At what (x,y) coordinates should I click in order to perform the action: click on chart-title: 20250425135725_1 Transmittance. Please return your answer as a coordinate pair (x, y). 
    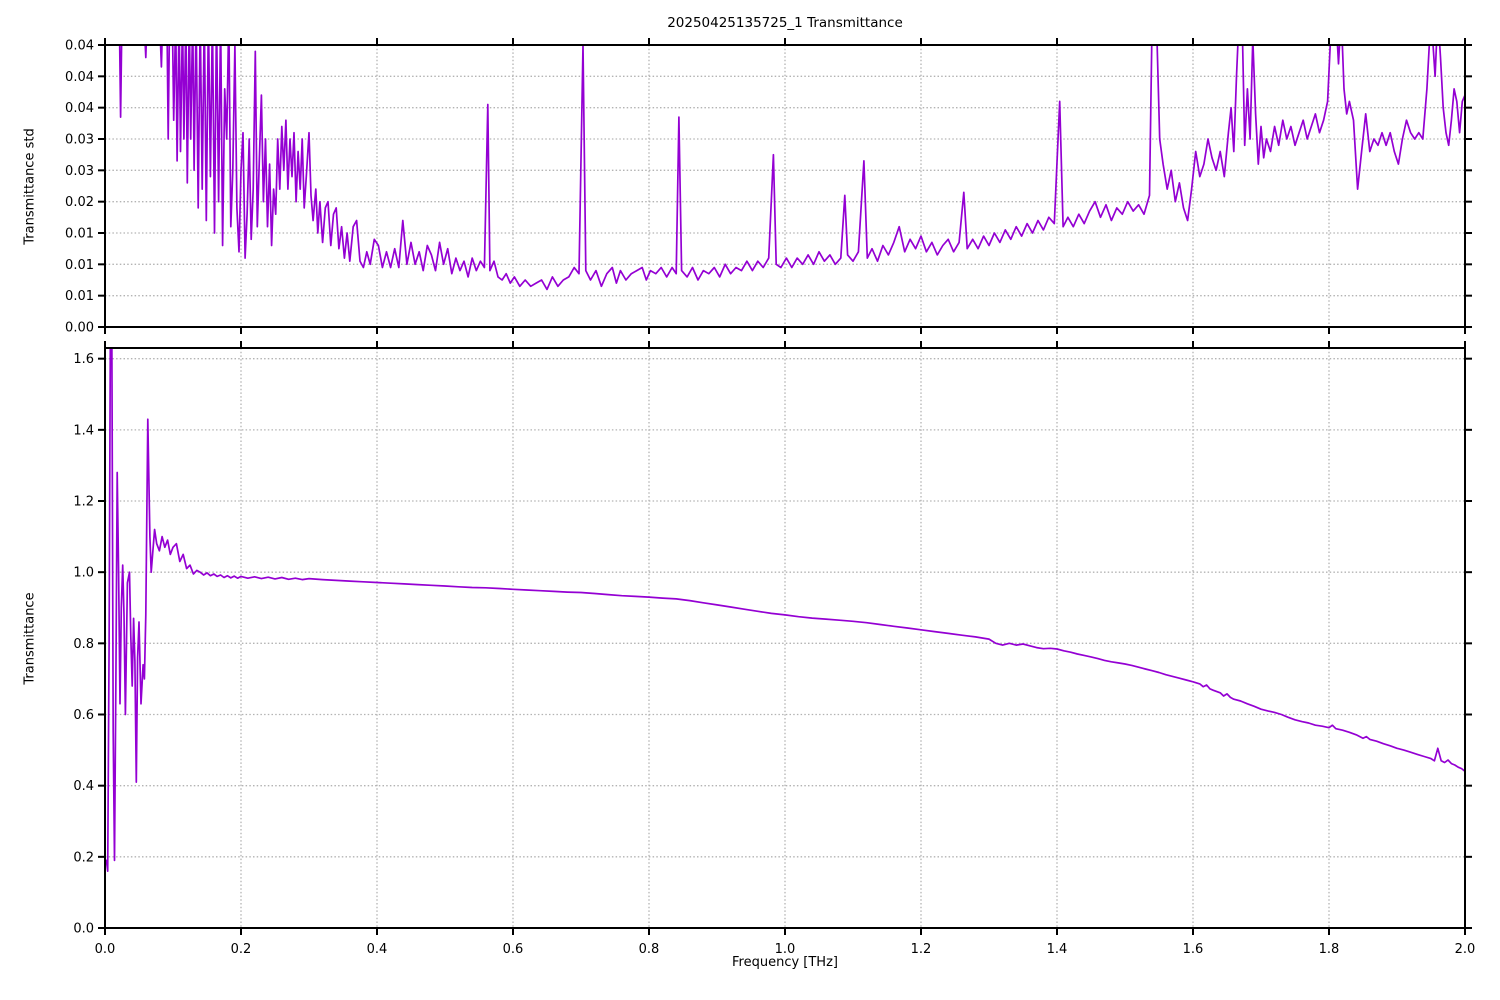
    Looking at the image, I should click on (785, 23).